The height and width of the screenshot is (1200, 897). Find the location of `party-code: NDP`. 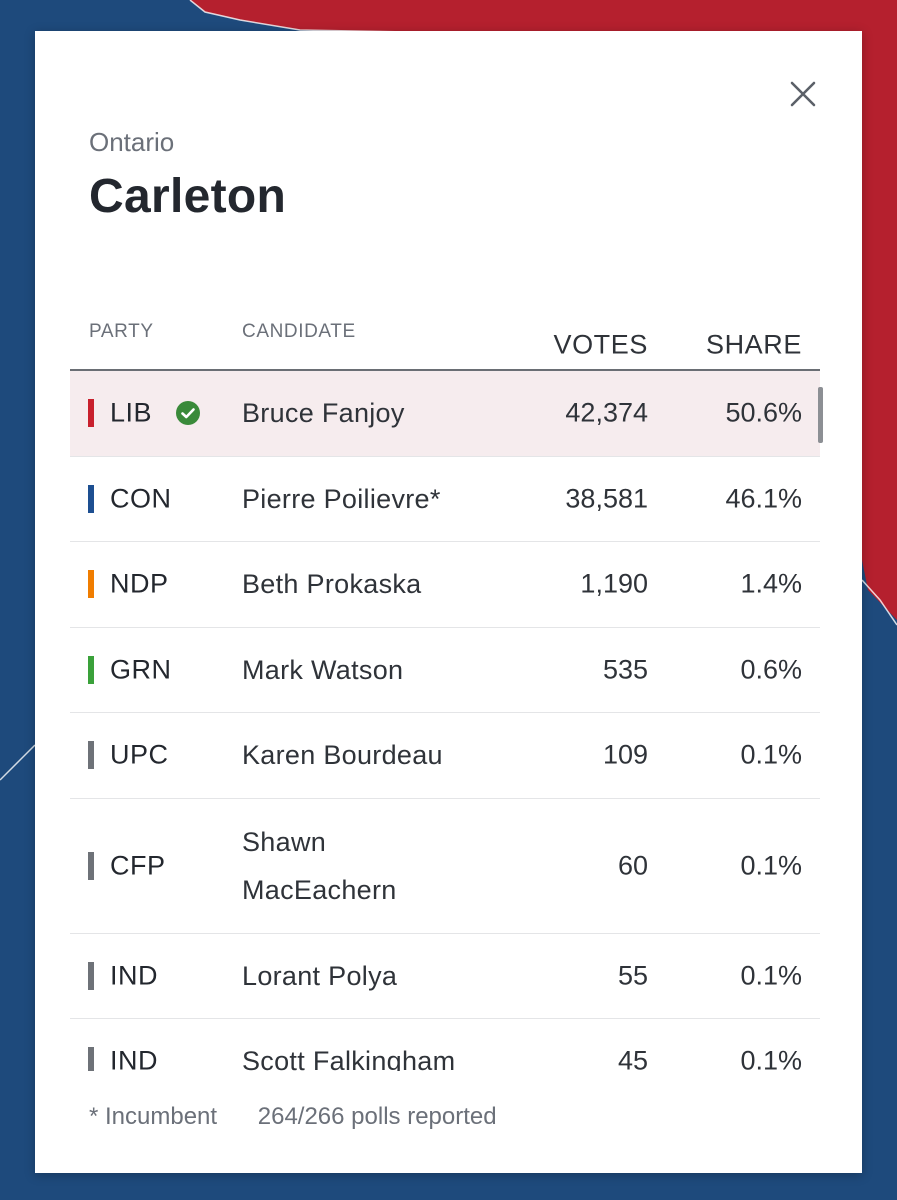

party-code: NDP is located at coordinates (139, 583).